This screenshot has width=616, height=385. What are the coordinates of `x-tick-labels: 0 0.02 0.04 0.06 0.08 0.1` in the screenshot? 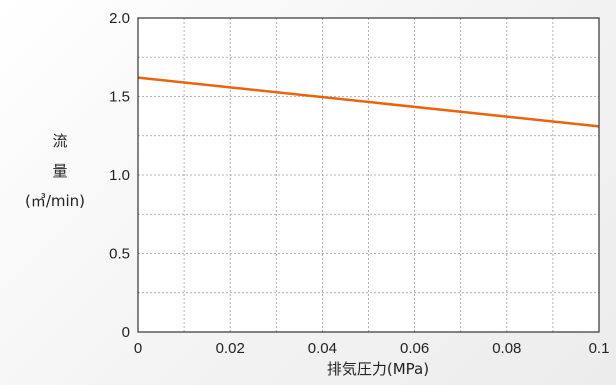 It's located at (372, 348).